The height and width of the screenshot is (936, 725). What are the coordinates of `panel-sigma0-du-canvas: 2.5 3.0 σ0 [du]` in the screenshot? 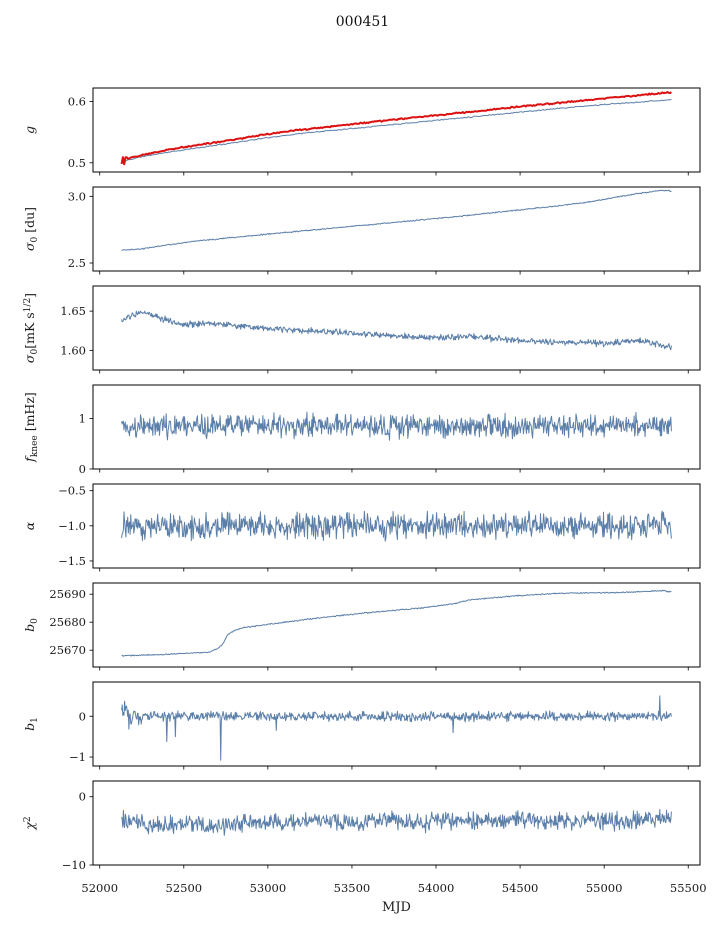 It's located at (361, 230).